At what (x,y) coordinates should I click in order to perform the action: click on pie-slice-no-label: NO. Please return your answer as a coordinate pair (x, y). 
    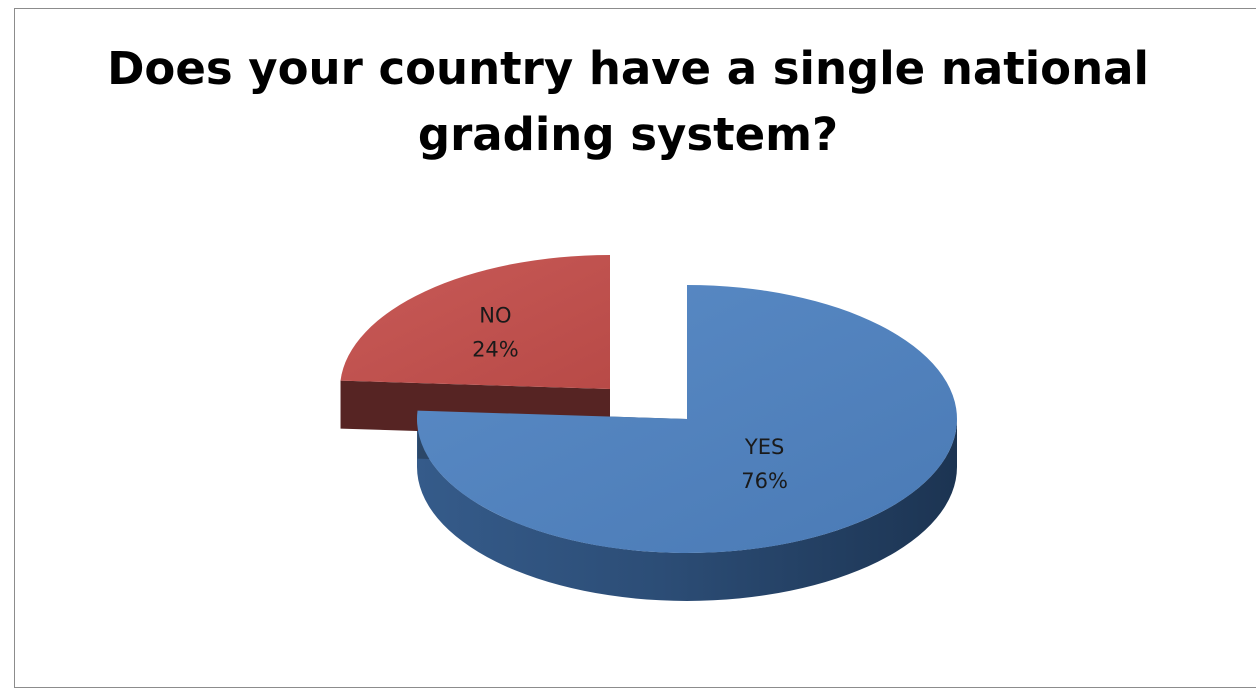
    Looking at the image, I should click on (495, 315).